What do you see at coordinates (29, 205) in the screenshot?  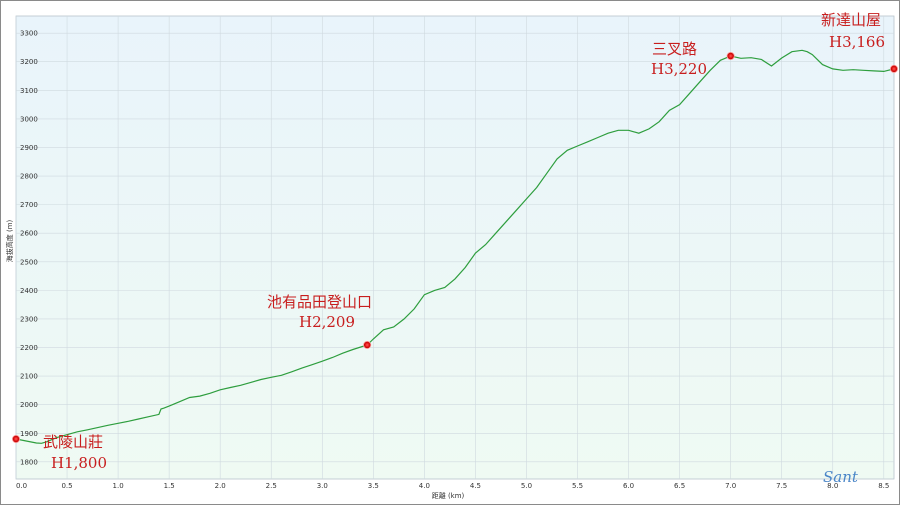 I see `y-tick-label: 2700` at bounding box center [29, 205].